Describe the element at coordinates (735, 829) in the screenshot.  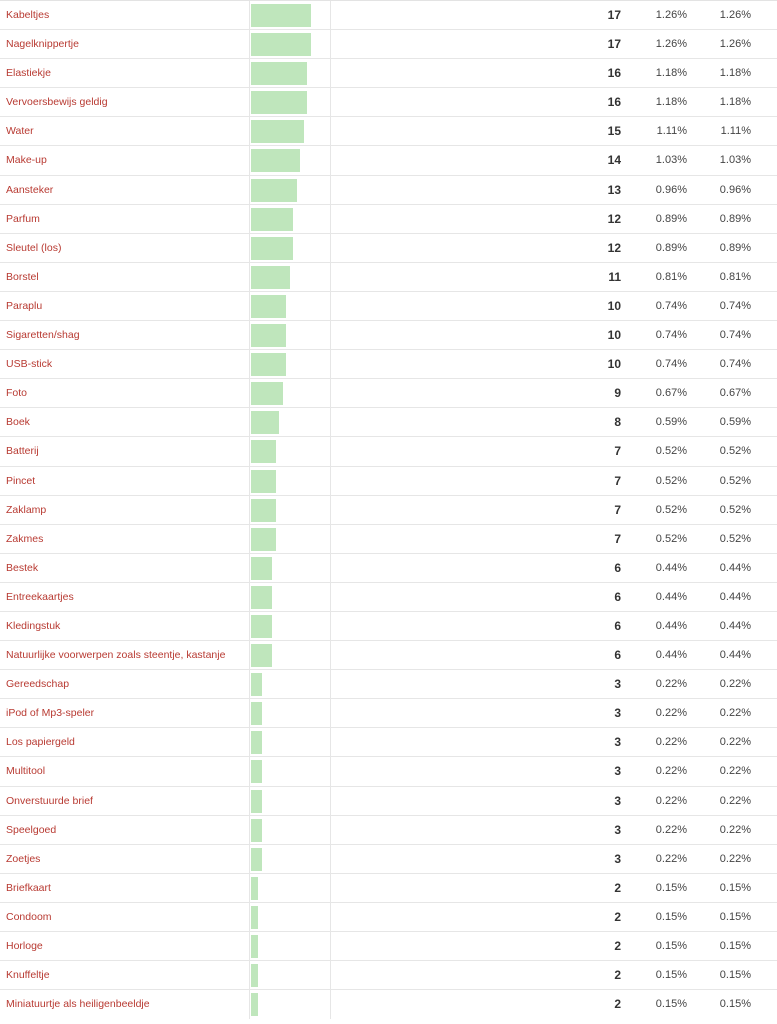
I see `row-valid-percent: 0.22%` at that location.